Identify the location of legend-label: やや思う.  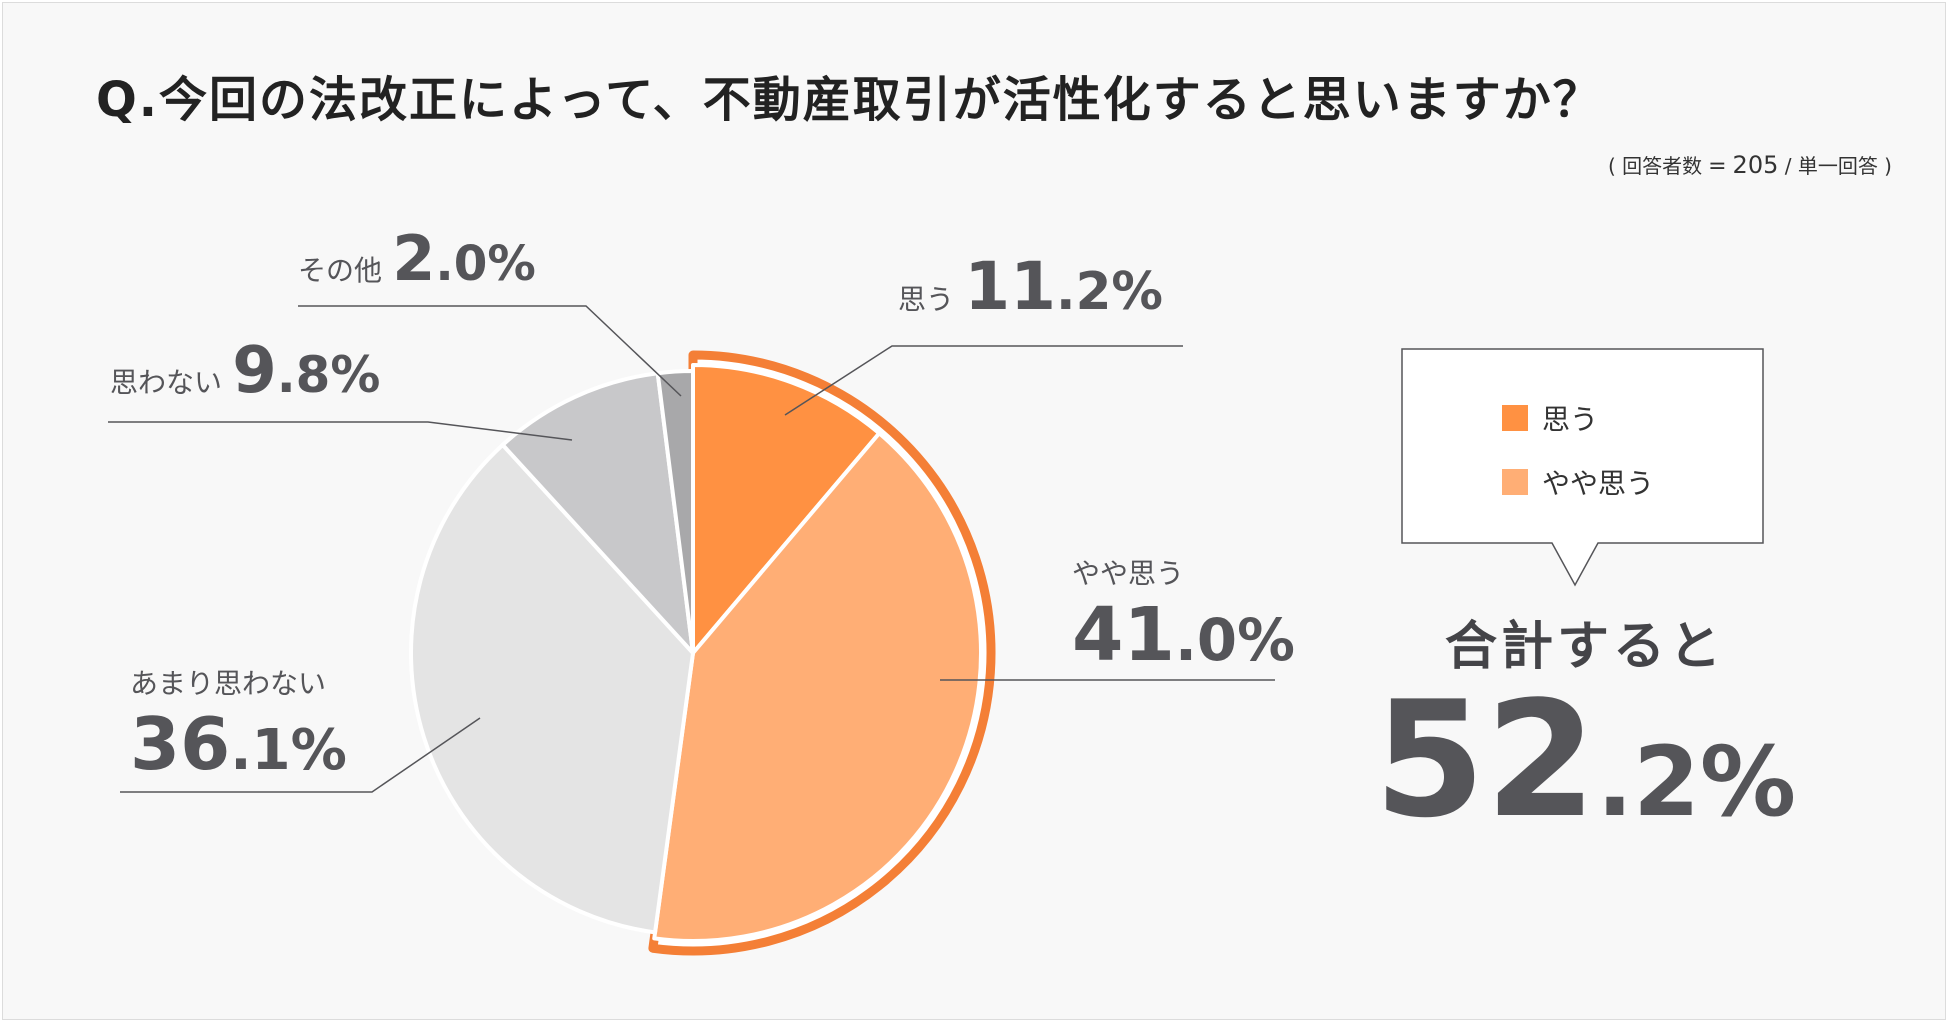
(1598, 483).